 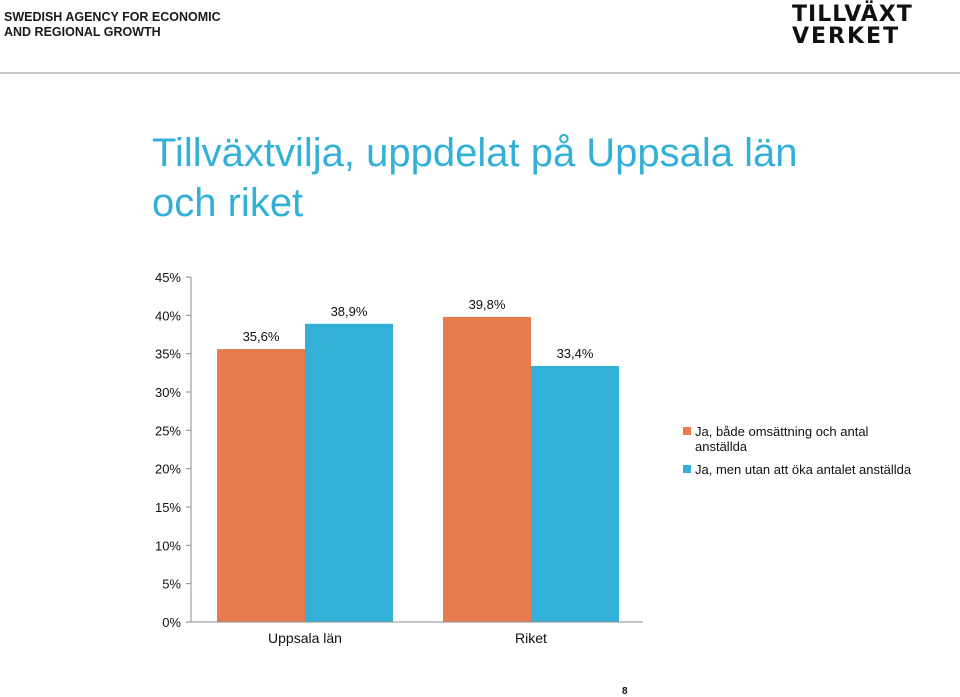 I want to click on x-axis: Uppsala län Riket, so click(x=417, y=633).